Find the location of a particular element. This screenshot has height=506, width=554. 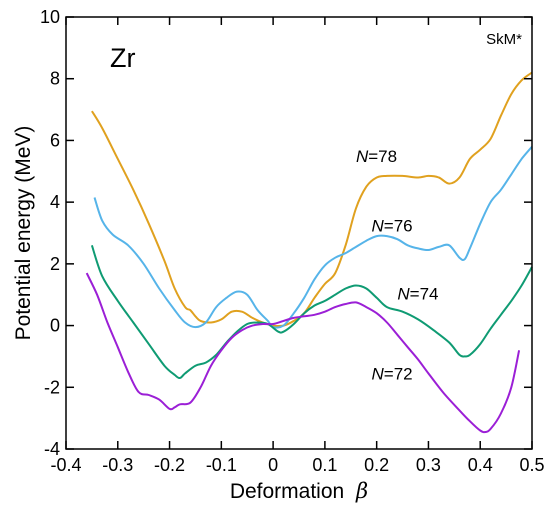

x-tick-label: 0.3 is located at coordinates (428, 465).